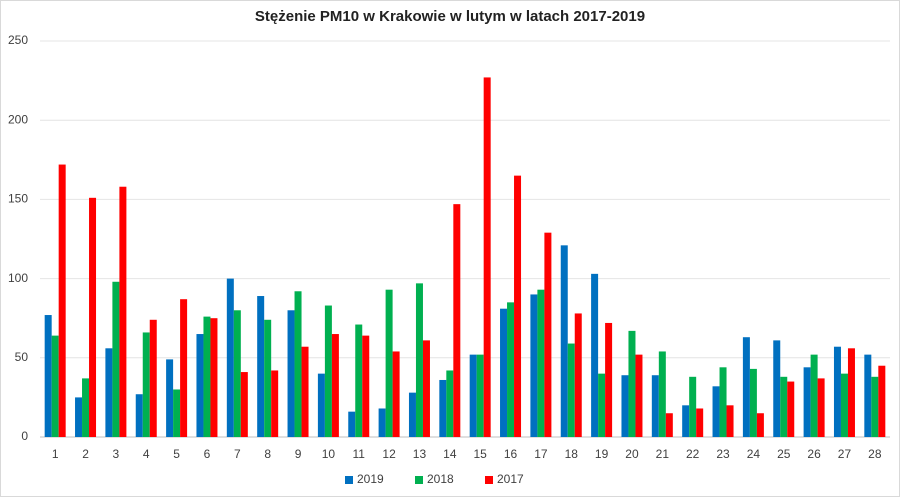  I want to click on x-tick-label: 25, so click(784, 454).